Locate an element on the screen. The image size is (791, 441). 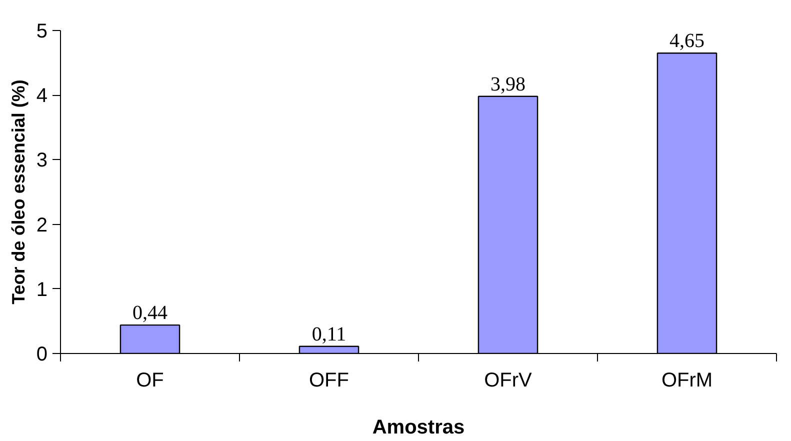
y-tick-label: 3 is located at coordinates (42, 161).